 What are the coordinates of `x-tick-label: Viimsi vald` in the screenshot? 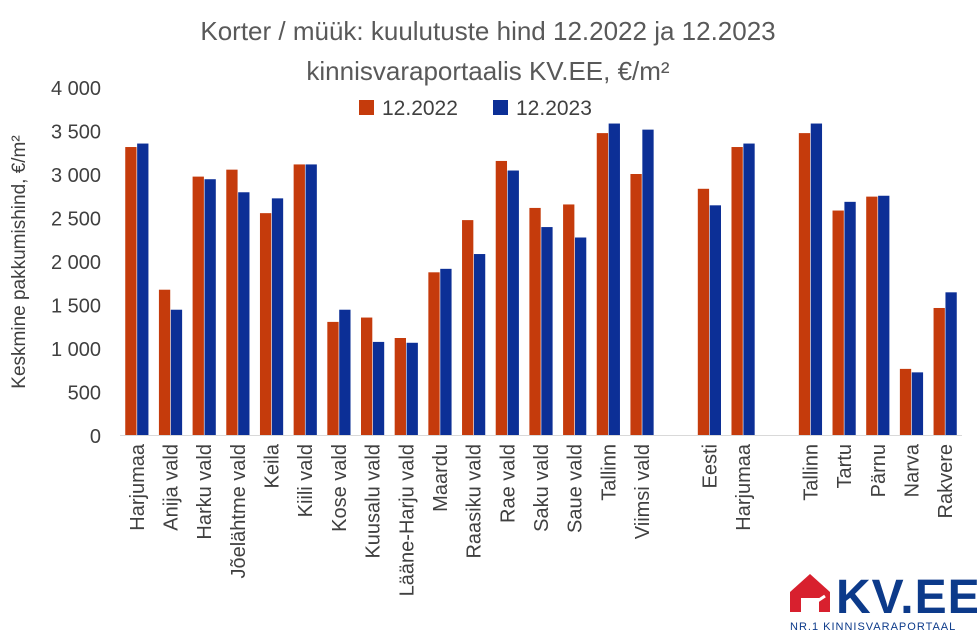 It's located at (643, 491).